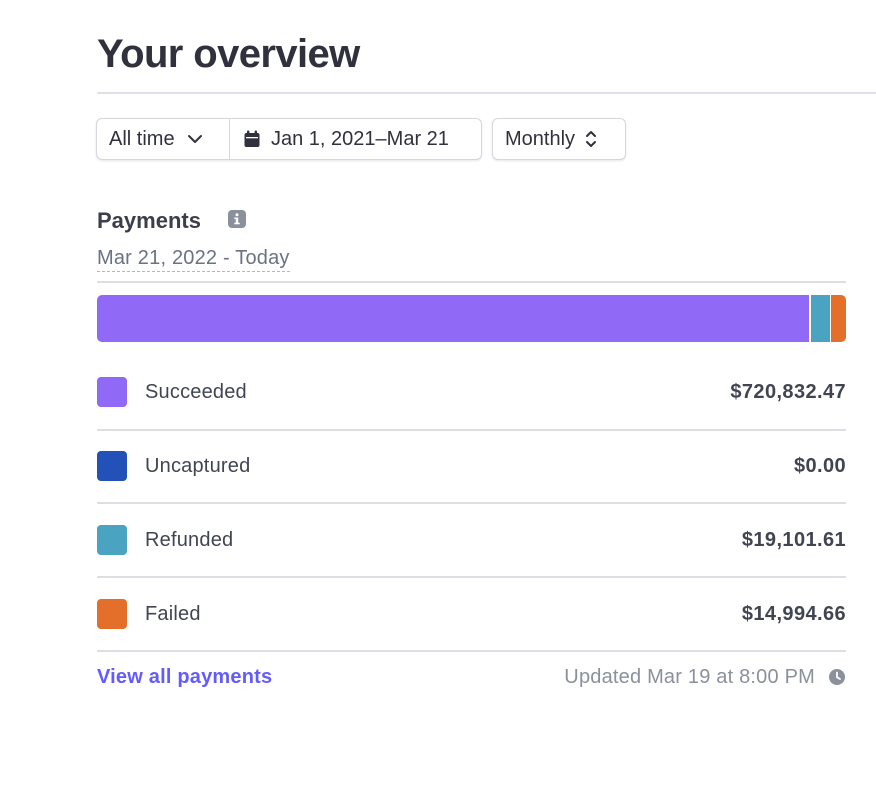 The height and width of the screenshot is (786, 876). What do you see at coordinates (838, 318) in the screenshot?
I see `bar-segment-failed` at bounding box center [838, 318].